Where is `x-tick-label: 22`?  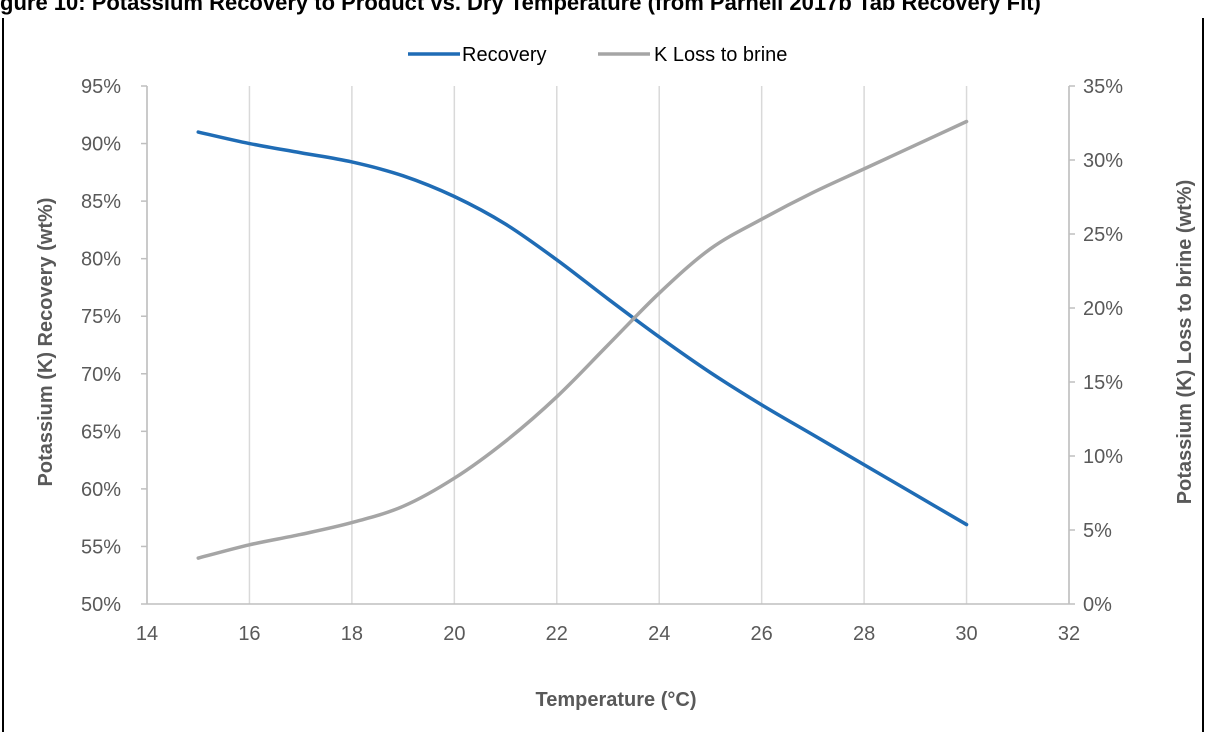 x-tick-label: 22 is located at coordinates (557, 634).